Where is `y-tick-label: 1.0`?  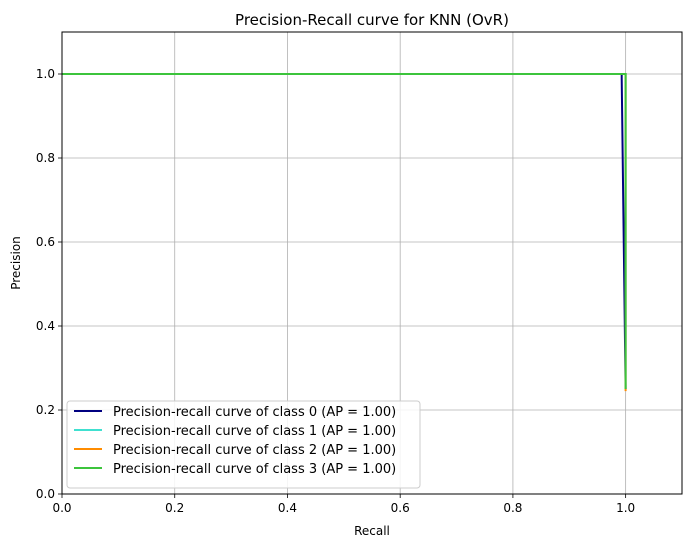
y-tick-label: 1.0 is located at coordinates (45, 74).